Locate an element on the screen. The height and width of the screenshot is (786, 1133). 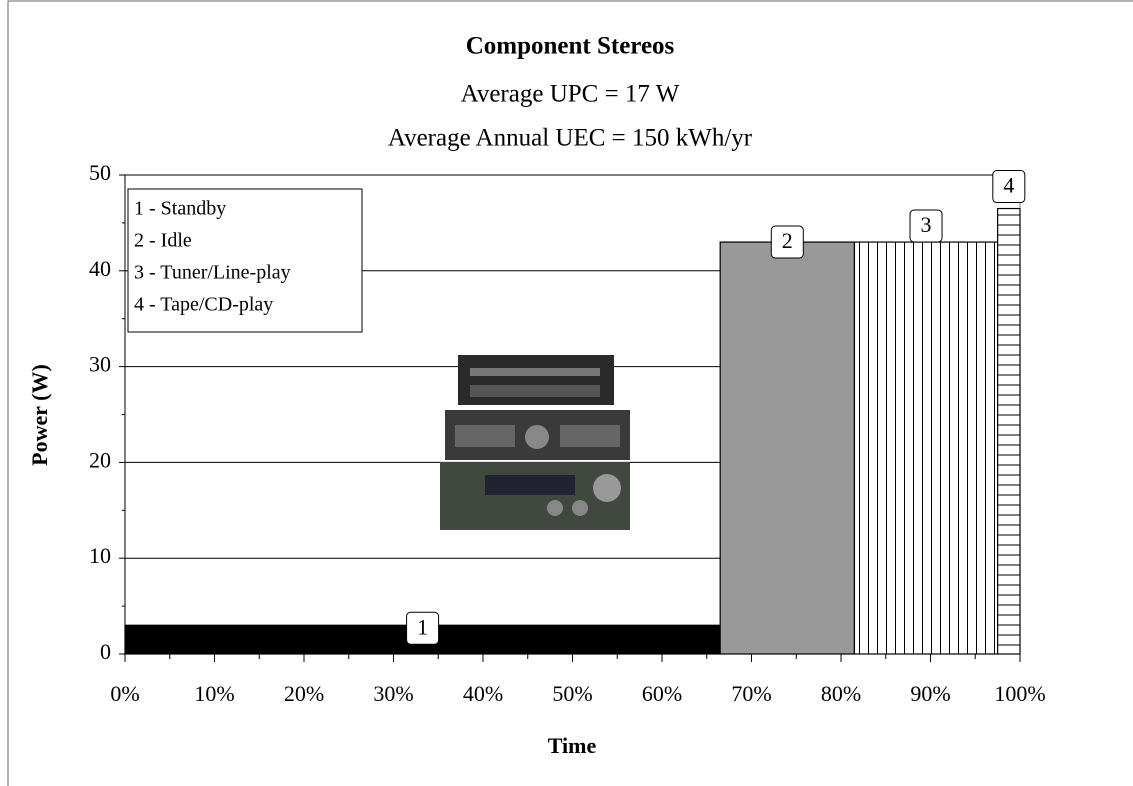
x-tick-label: 10% is located at coordinates (214, 693).